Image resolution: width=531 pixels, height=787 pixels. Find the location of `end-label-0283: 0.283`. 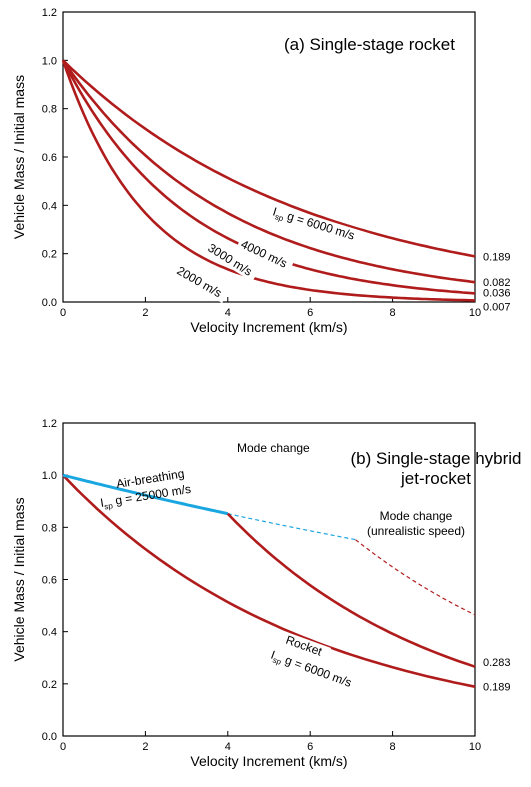

end-label-0283: 0.283 is located at coordinates (497, 663).